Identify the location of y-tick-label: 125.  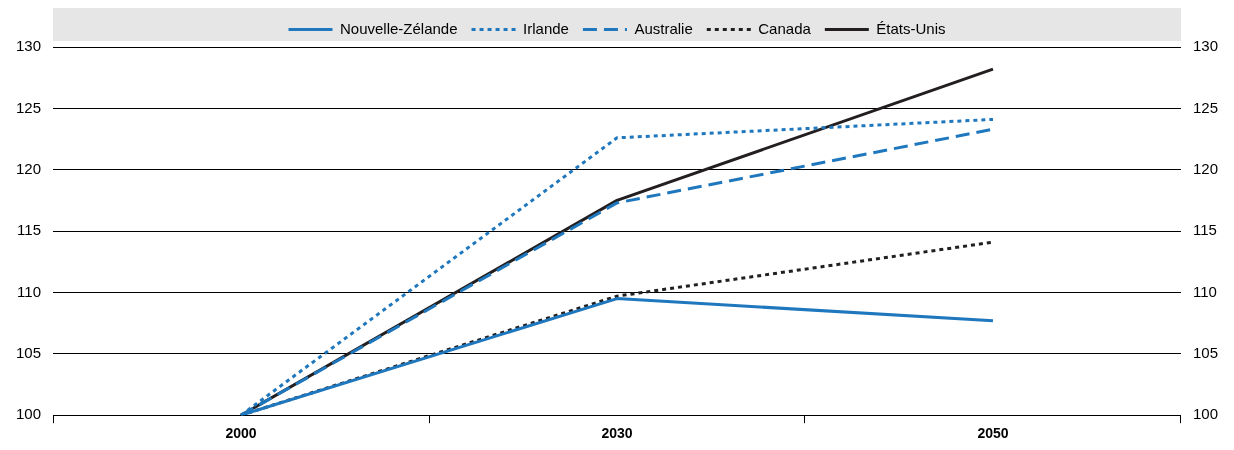
(29, 107).